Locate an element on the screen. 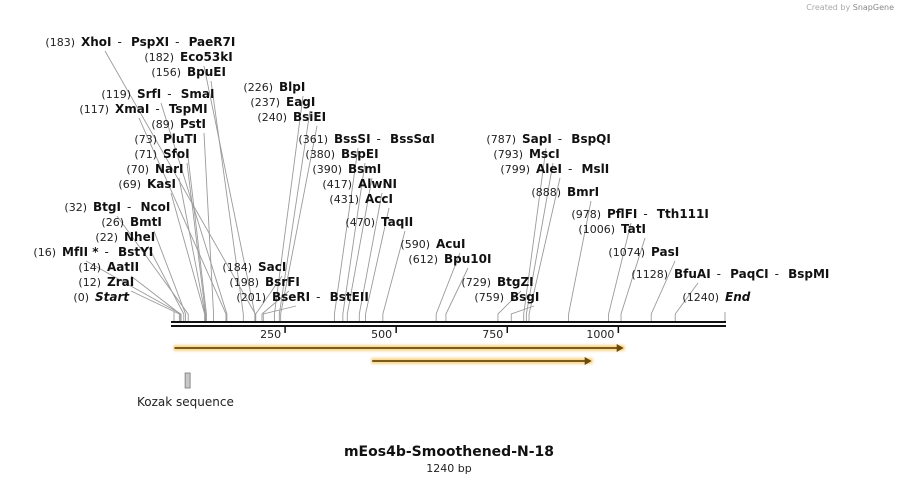  site-srfi: (119) SrfI - SmaI is located at coordinates (157, 94).